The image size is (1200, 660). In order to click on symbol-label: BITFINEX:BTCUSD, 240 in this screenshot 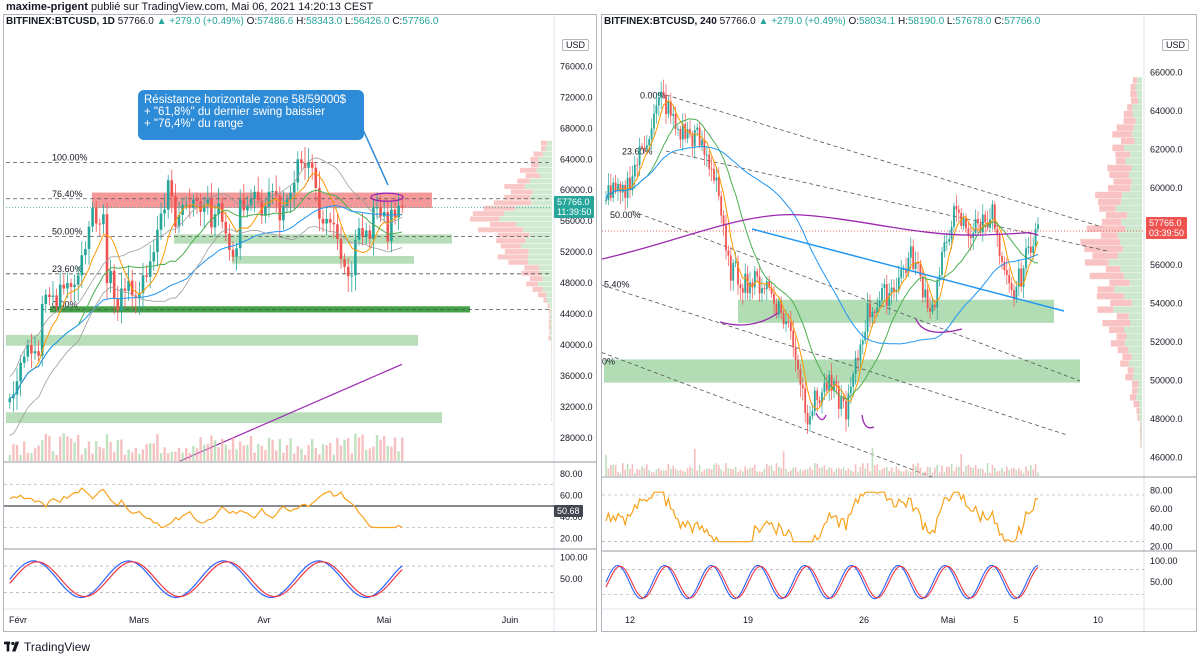, I will do `click(660, 21)`.